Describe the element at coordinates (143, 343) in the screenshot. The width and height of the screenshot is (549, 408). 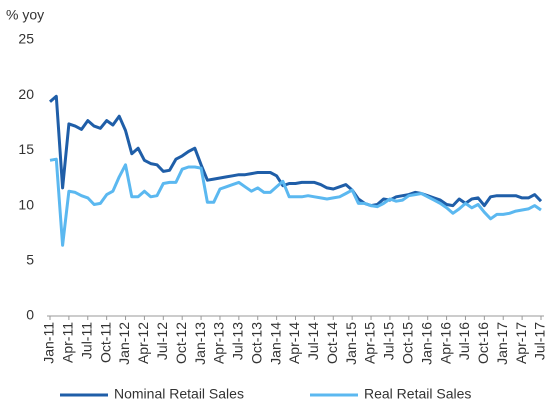
I see `x-tick-label: Apr-12` at that location.